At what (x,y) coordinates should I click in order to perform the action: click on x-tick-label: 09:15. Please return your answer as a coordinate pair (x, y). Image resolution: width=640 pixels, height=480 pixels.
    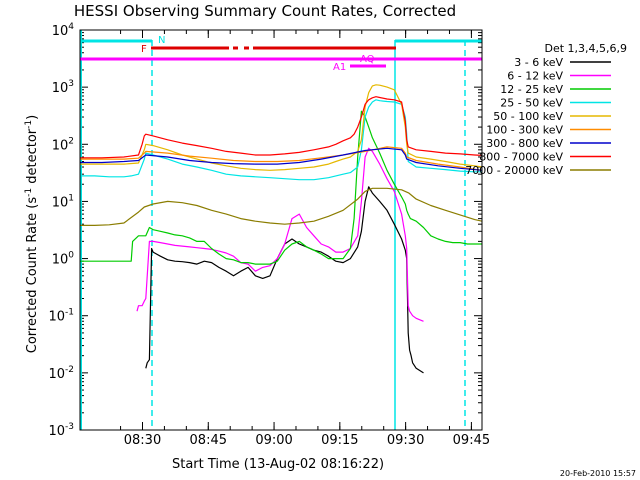
    Looking at the image, I should click on (339, 440).